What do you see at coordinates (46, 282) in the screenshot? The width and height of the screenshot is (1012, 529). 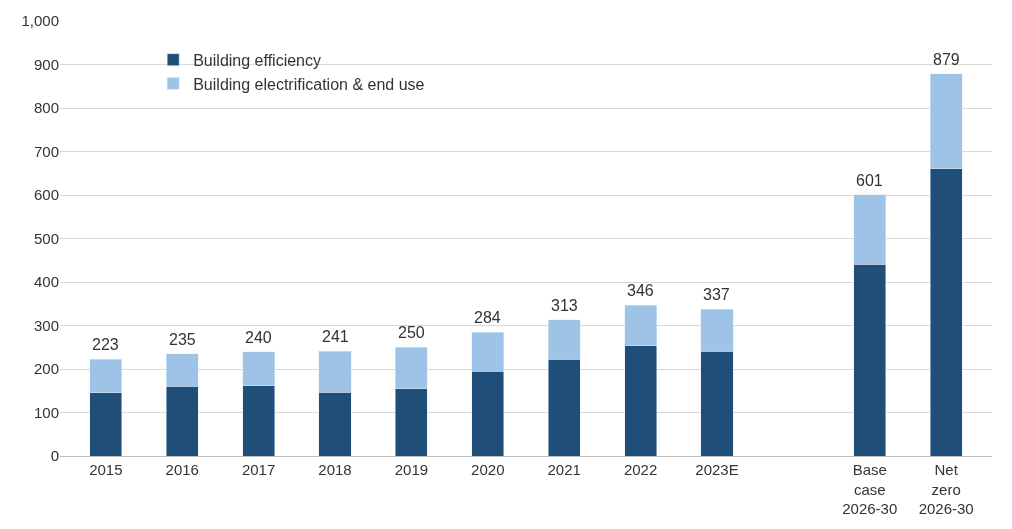 I see `y-tick-label: 400` at bounding box center [46, 282].